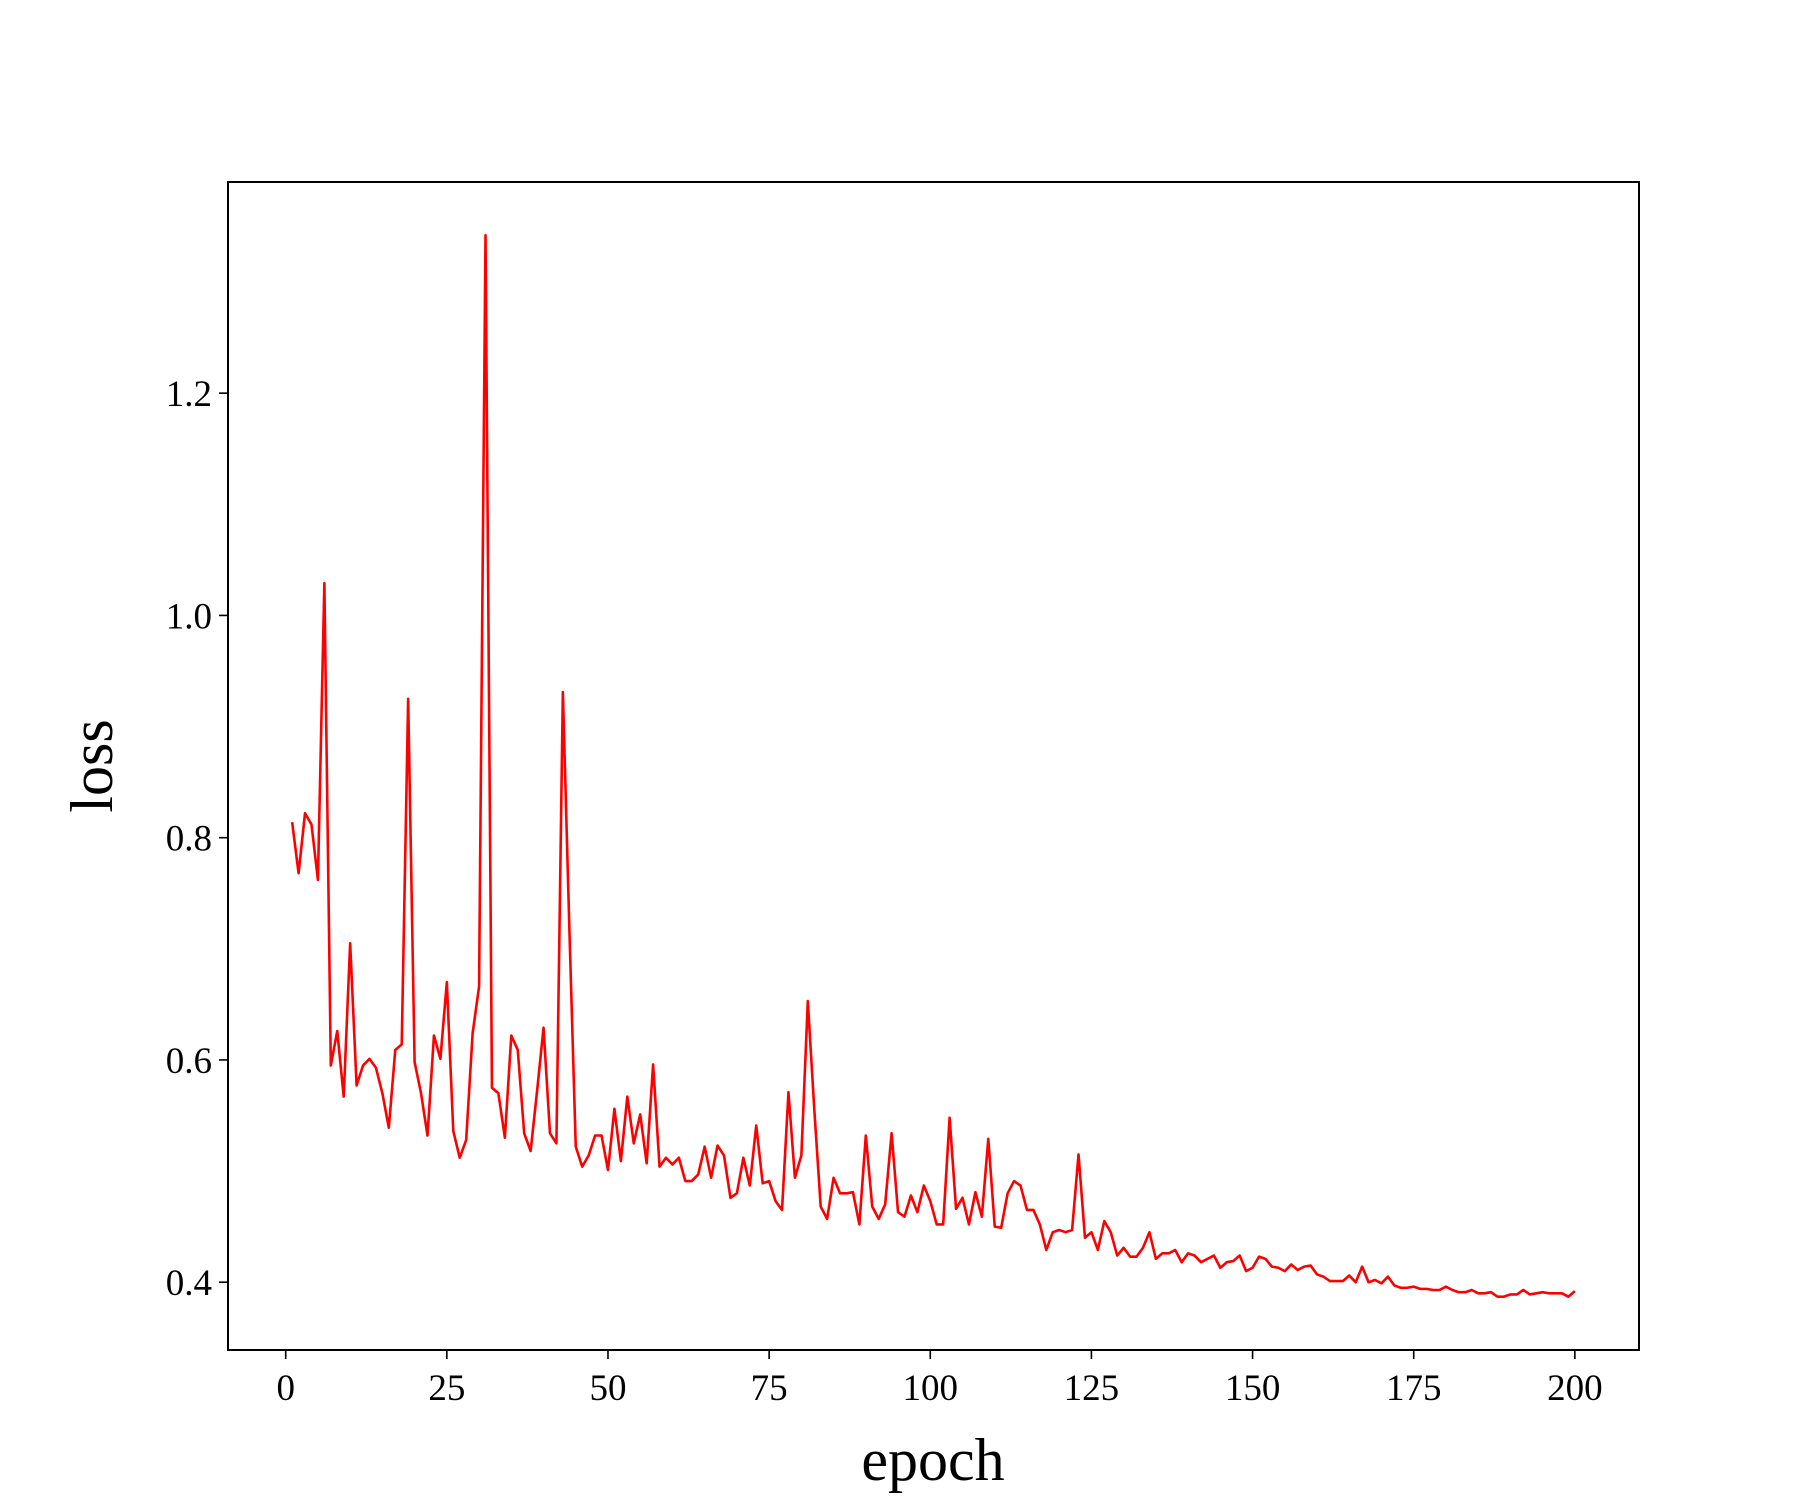 The height and width of the screenshot is (1500, 1800). I want to click on y-tick-label: 0.4, so click(189, 1283).